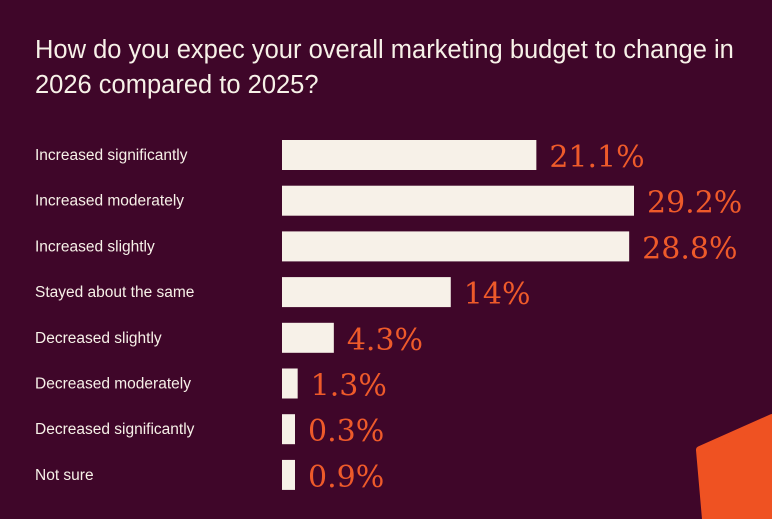 This screenshot has height=519, width=772. I want to click on value-label: 0.9%, so click(346, 477).